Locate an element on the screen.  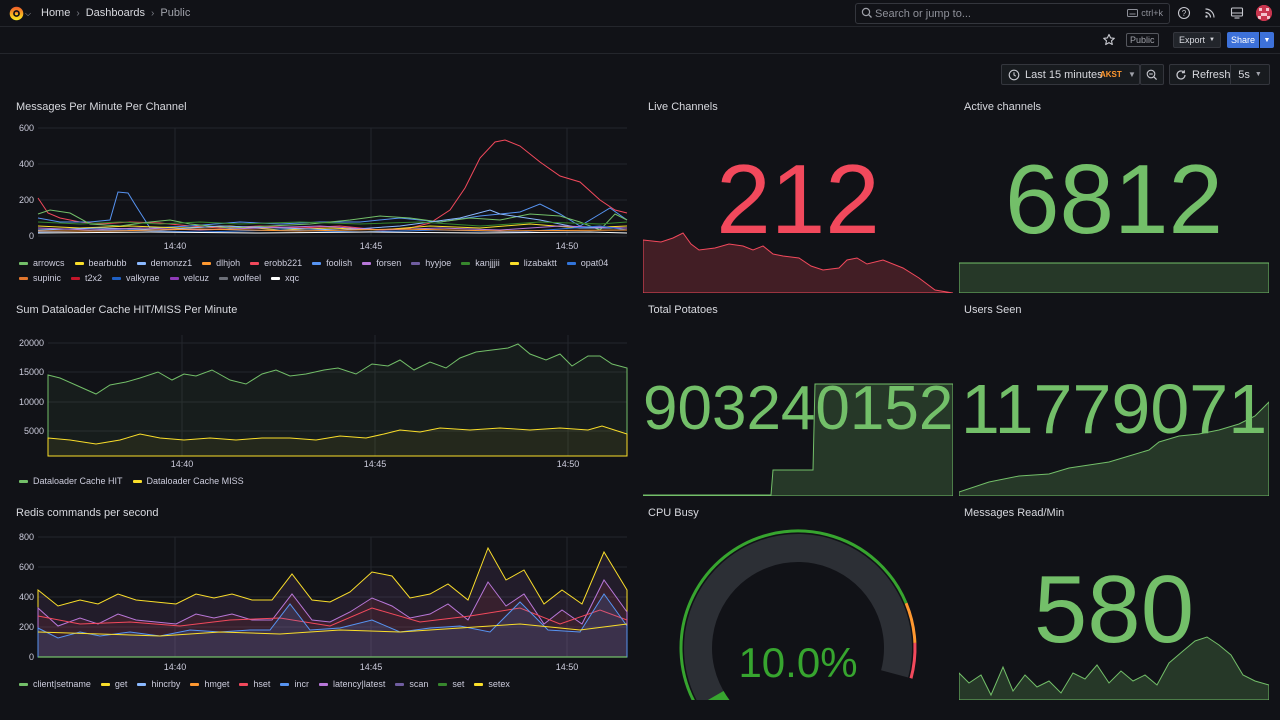
legend-label: hmget is located at coordinates (217, 684).